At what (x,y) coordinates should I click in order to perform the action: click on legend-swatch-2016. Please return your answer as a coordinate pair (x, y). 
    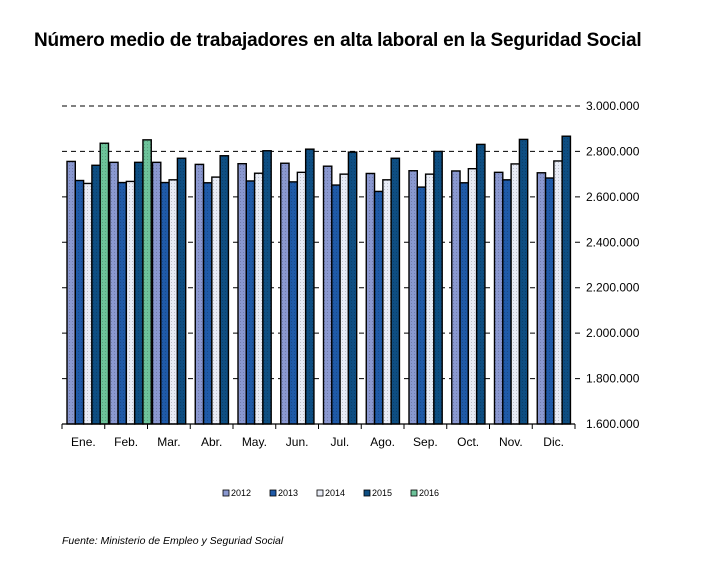
    Looking at the image, I should click on (414, 493).